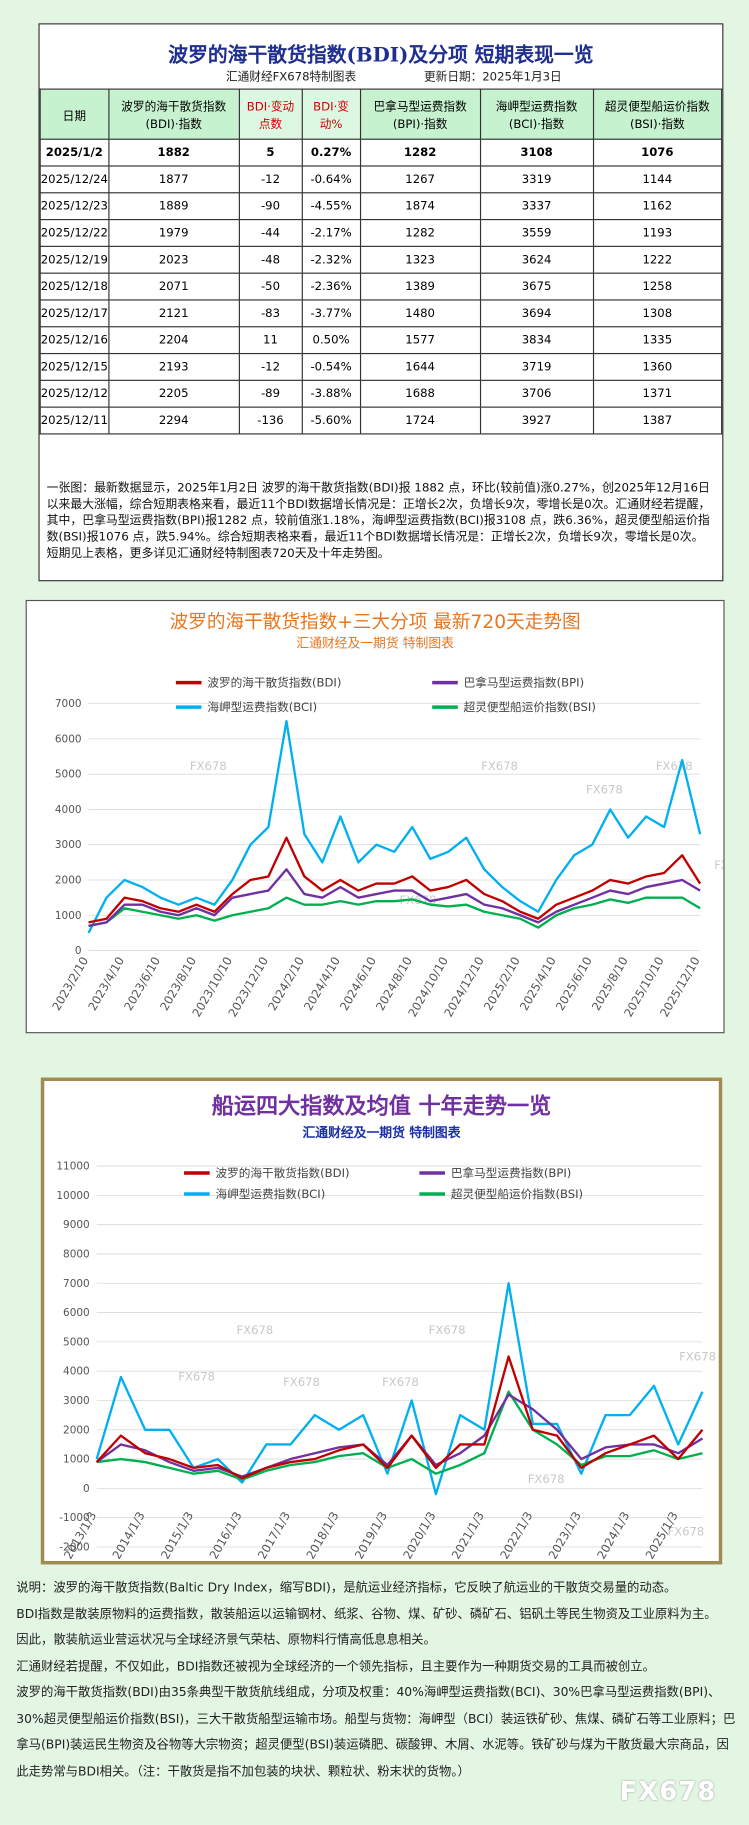 This screenshot has height=1825, width=749. Describe the element at coordinates (657, 233) in the screenshot. I see `table-cell: 1193` at that location.